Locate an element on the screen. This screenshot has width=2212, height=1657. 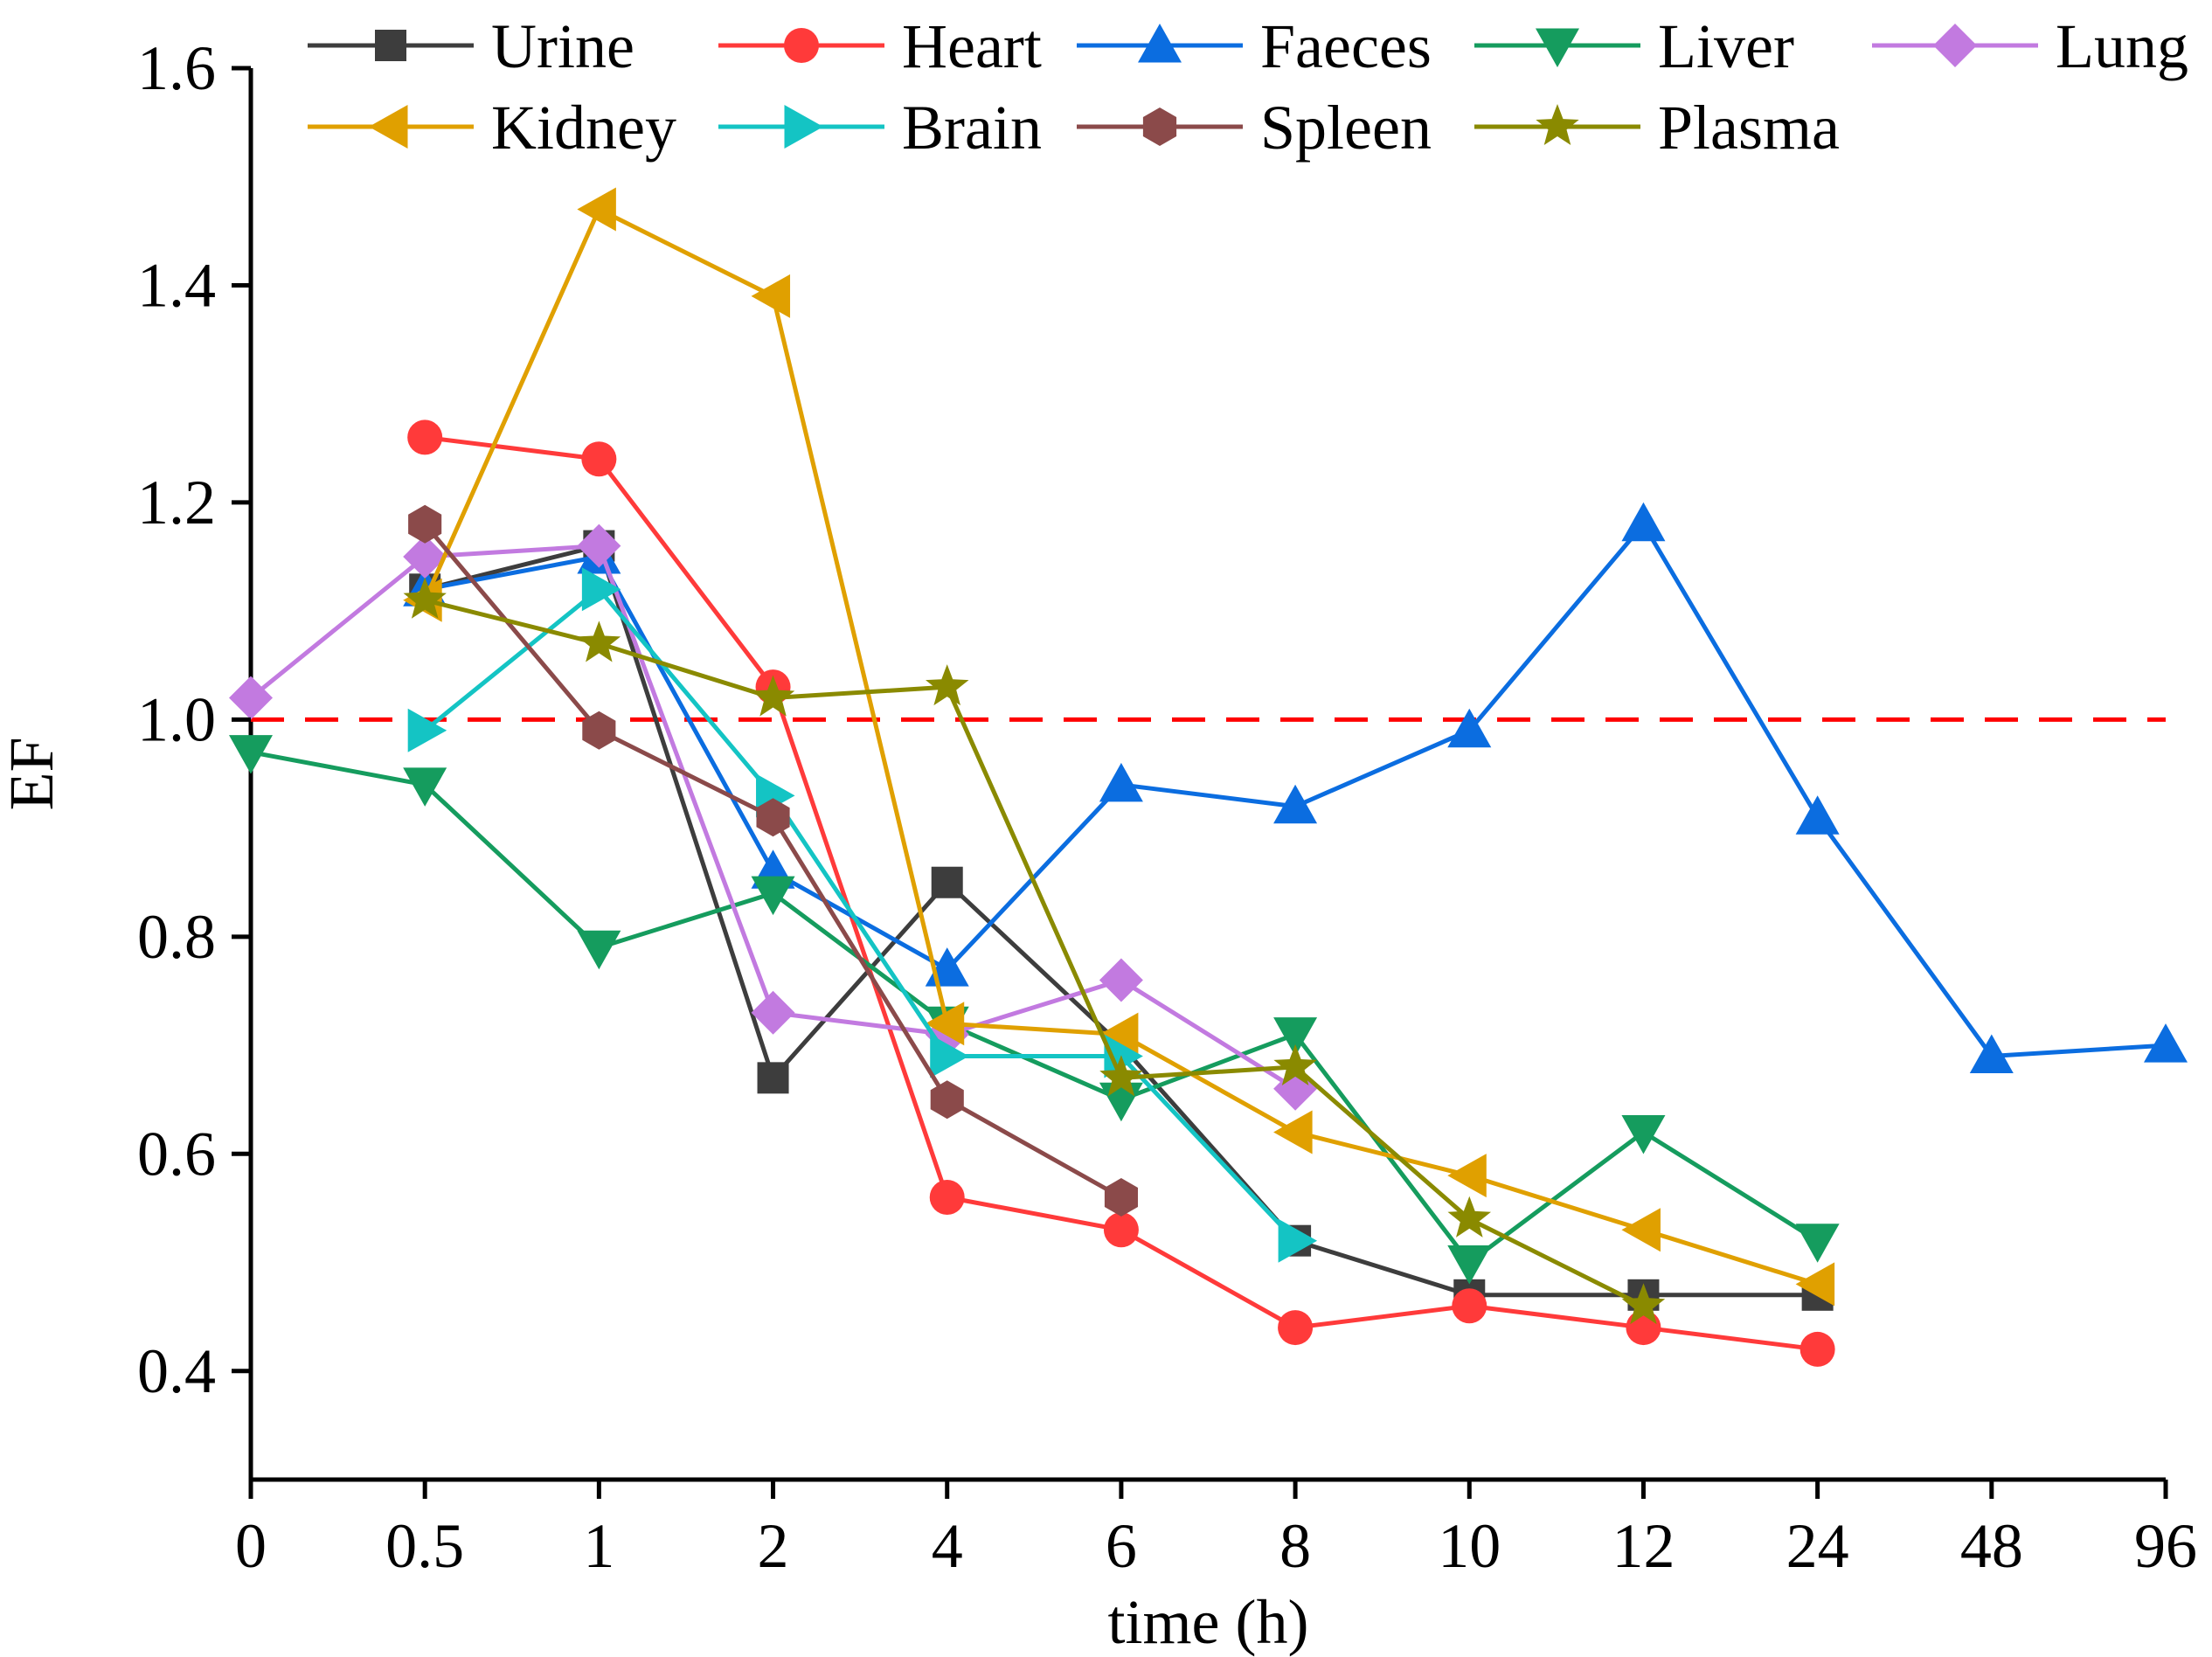
y-axis-title: EF is located at coordinates (33, 773).